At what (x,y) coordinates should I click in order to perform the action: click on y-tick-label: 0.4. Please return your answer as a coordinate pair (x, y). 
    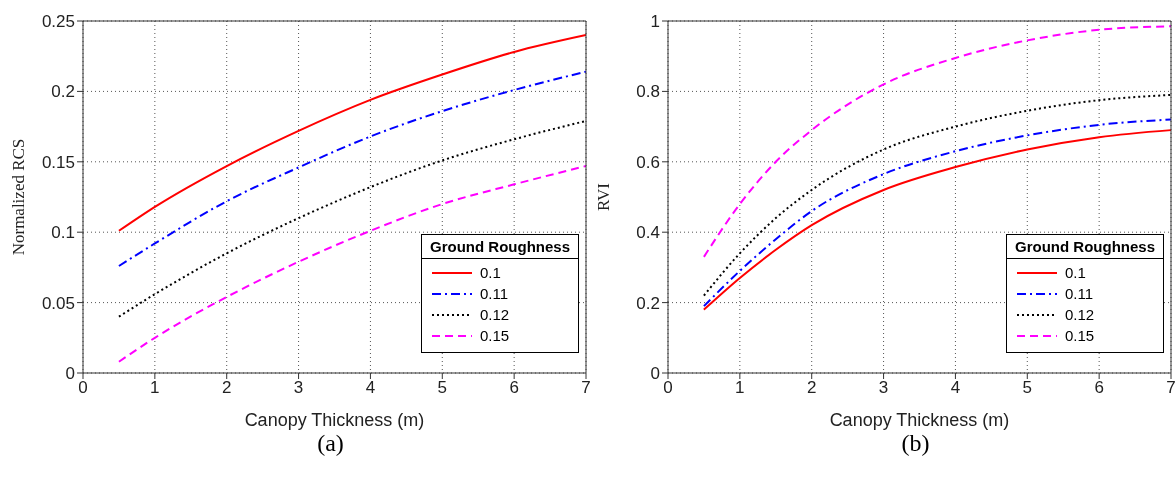
    Looking at the image, I should click on (648, 233).